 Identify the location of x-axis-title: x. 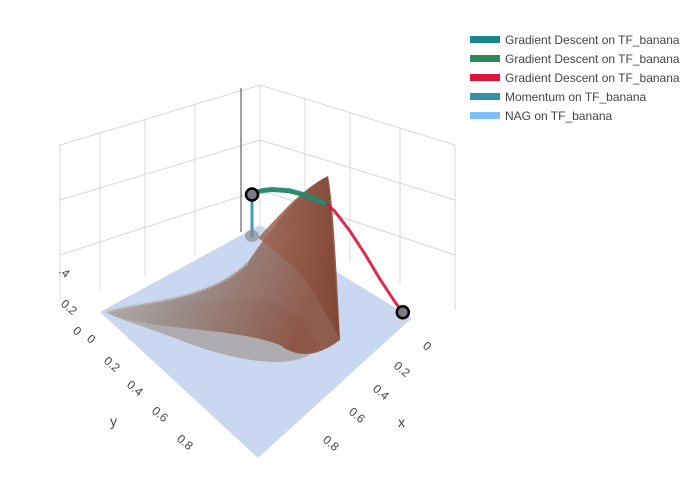
(401, 422).